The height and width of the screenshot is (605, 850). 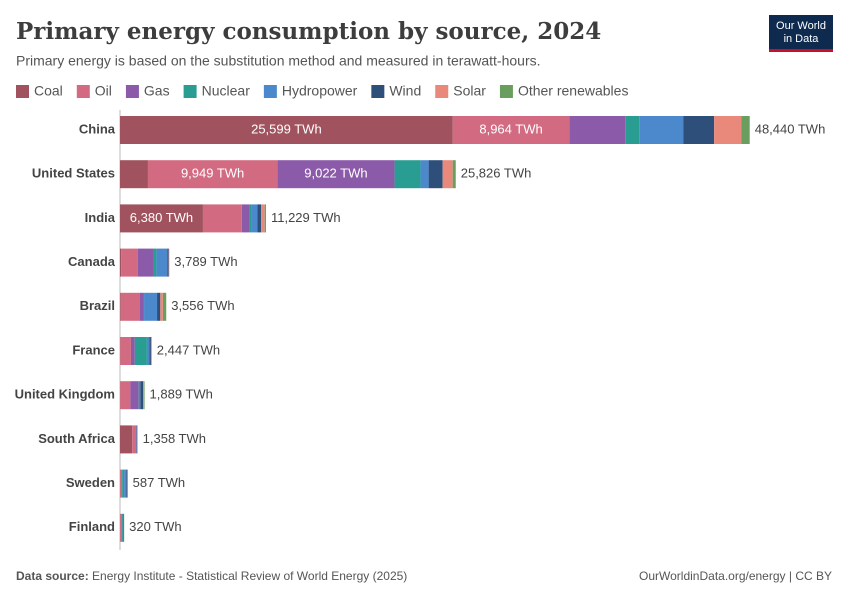 What do you see at coordinates (286, 128) in the screenshot?
I see `value-label: 25,599 TWh` at bounding box center [286, 128].